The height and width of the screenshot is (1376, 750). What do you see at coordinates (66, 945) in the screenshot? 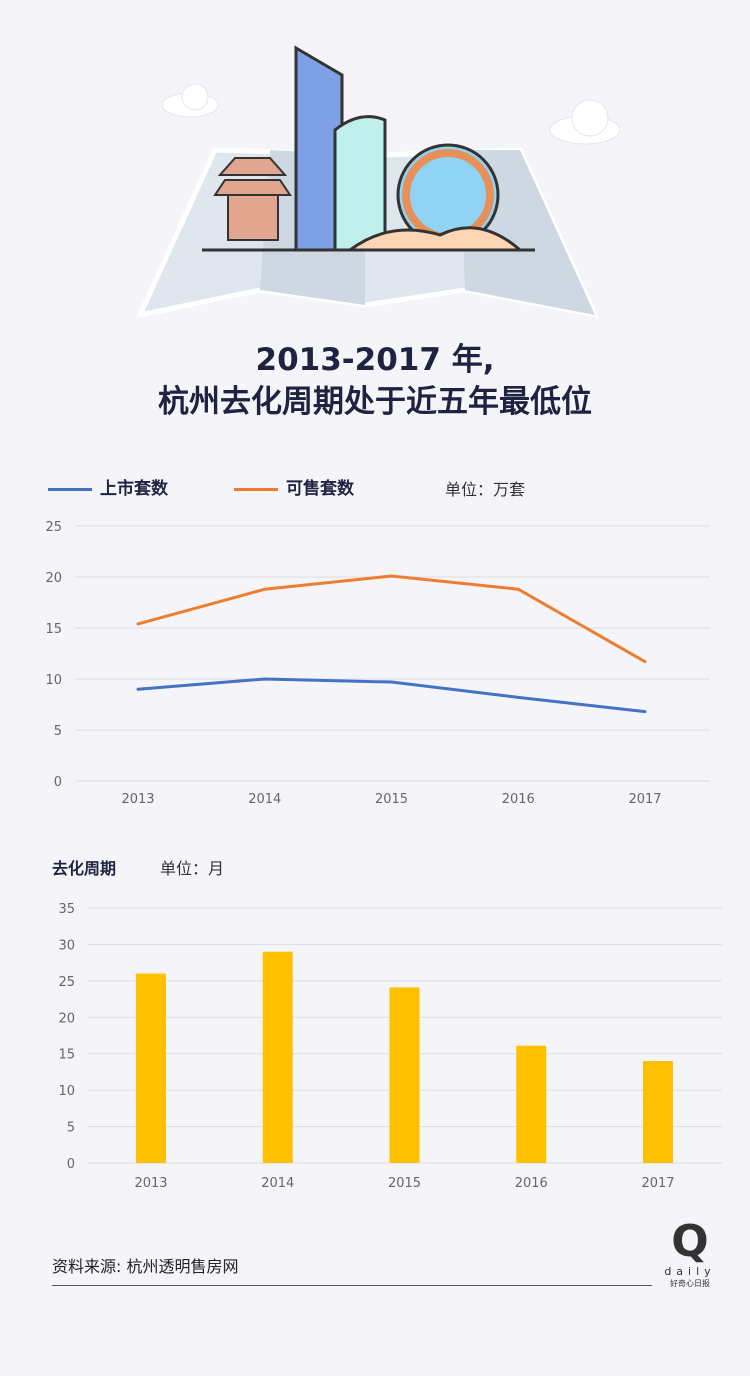
I see `y-tick-label: 30` at bounding box center [66, 945].